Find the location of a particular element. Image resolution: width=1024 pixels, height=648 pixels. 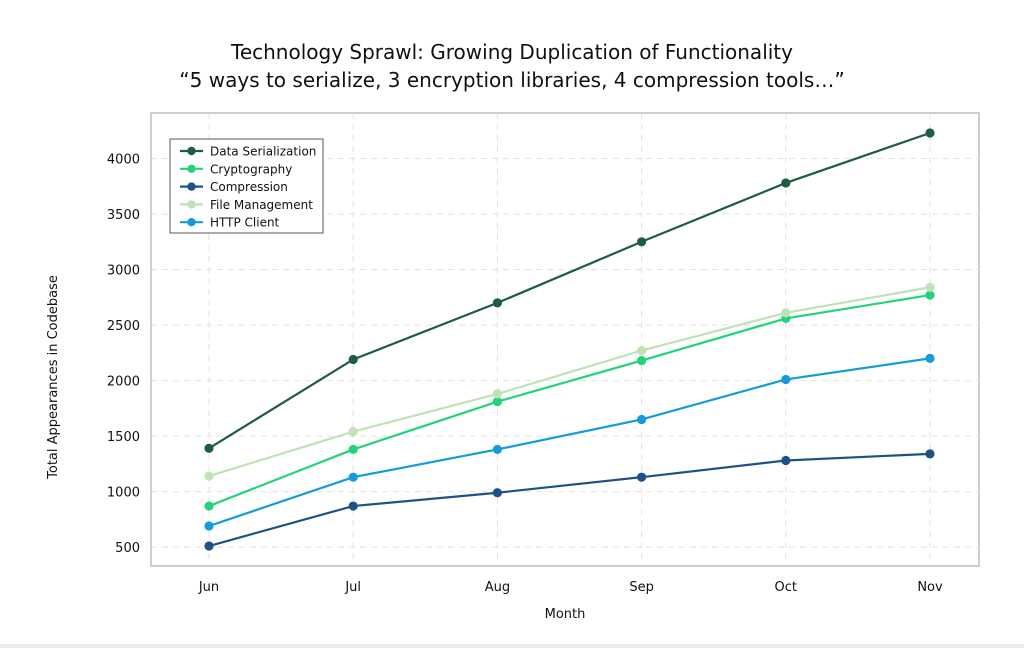

legend-entry: Data Serialization is located at coordinates (248, 152).